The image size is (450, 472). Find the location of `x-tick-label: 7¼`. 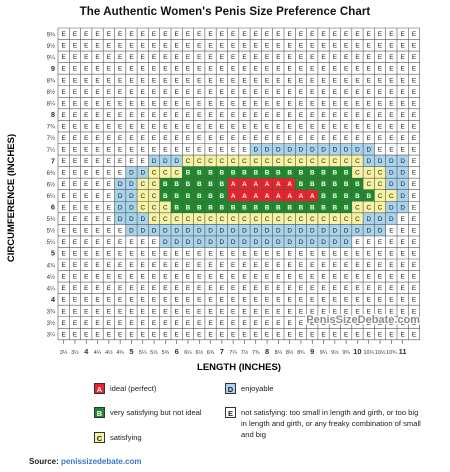

x-tick-label: 7¼ is located at coordinates (233, 353).